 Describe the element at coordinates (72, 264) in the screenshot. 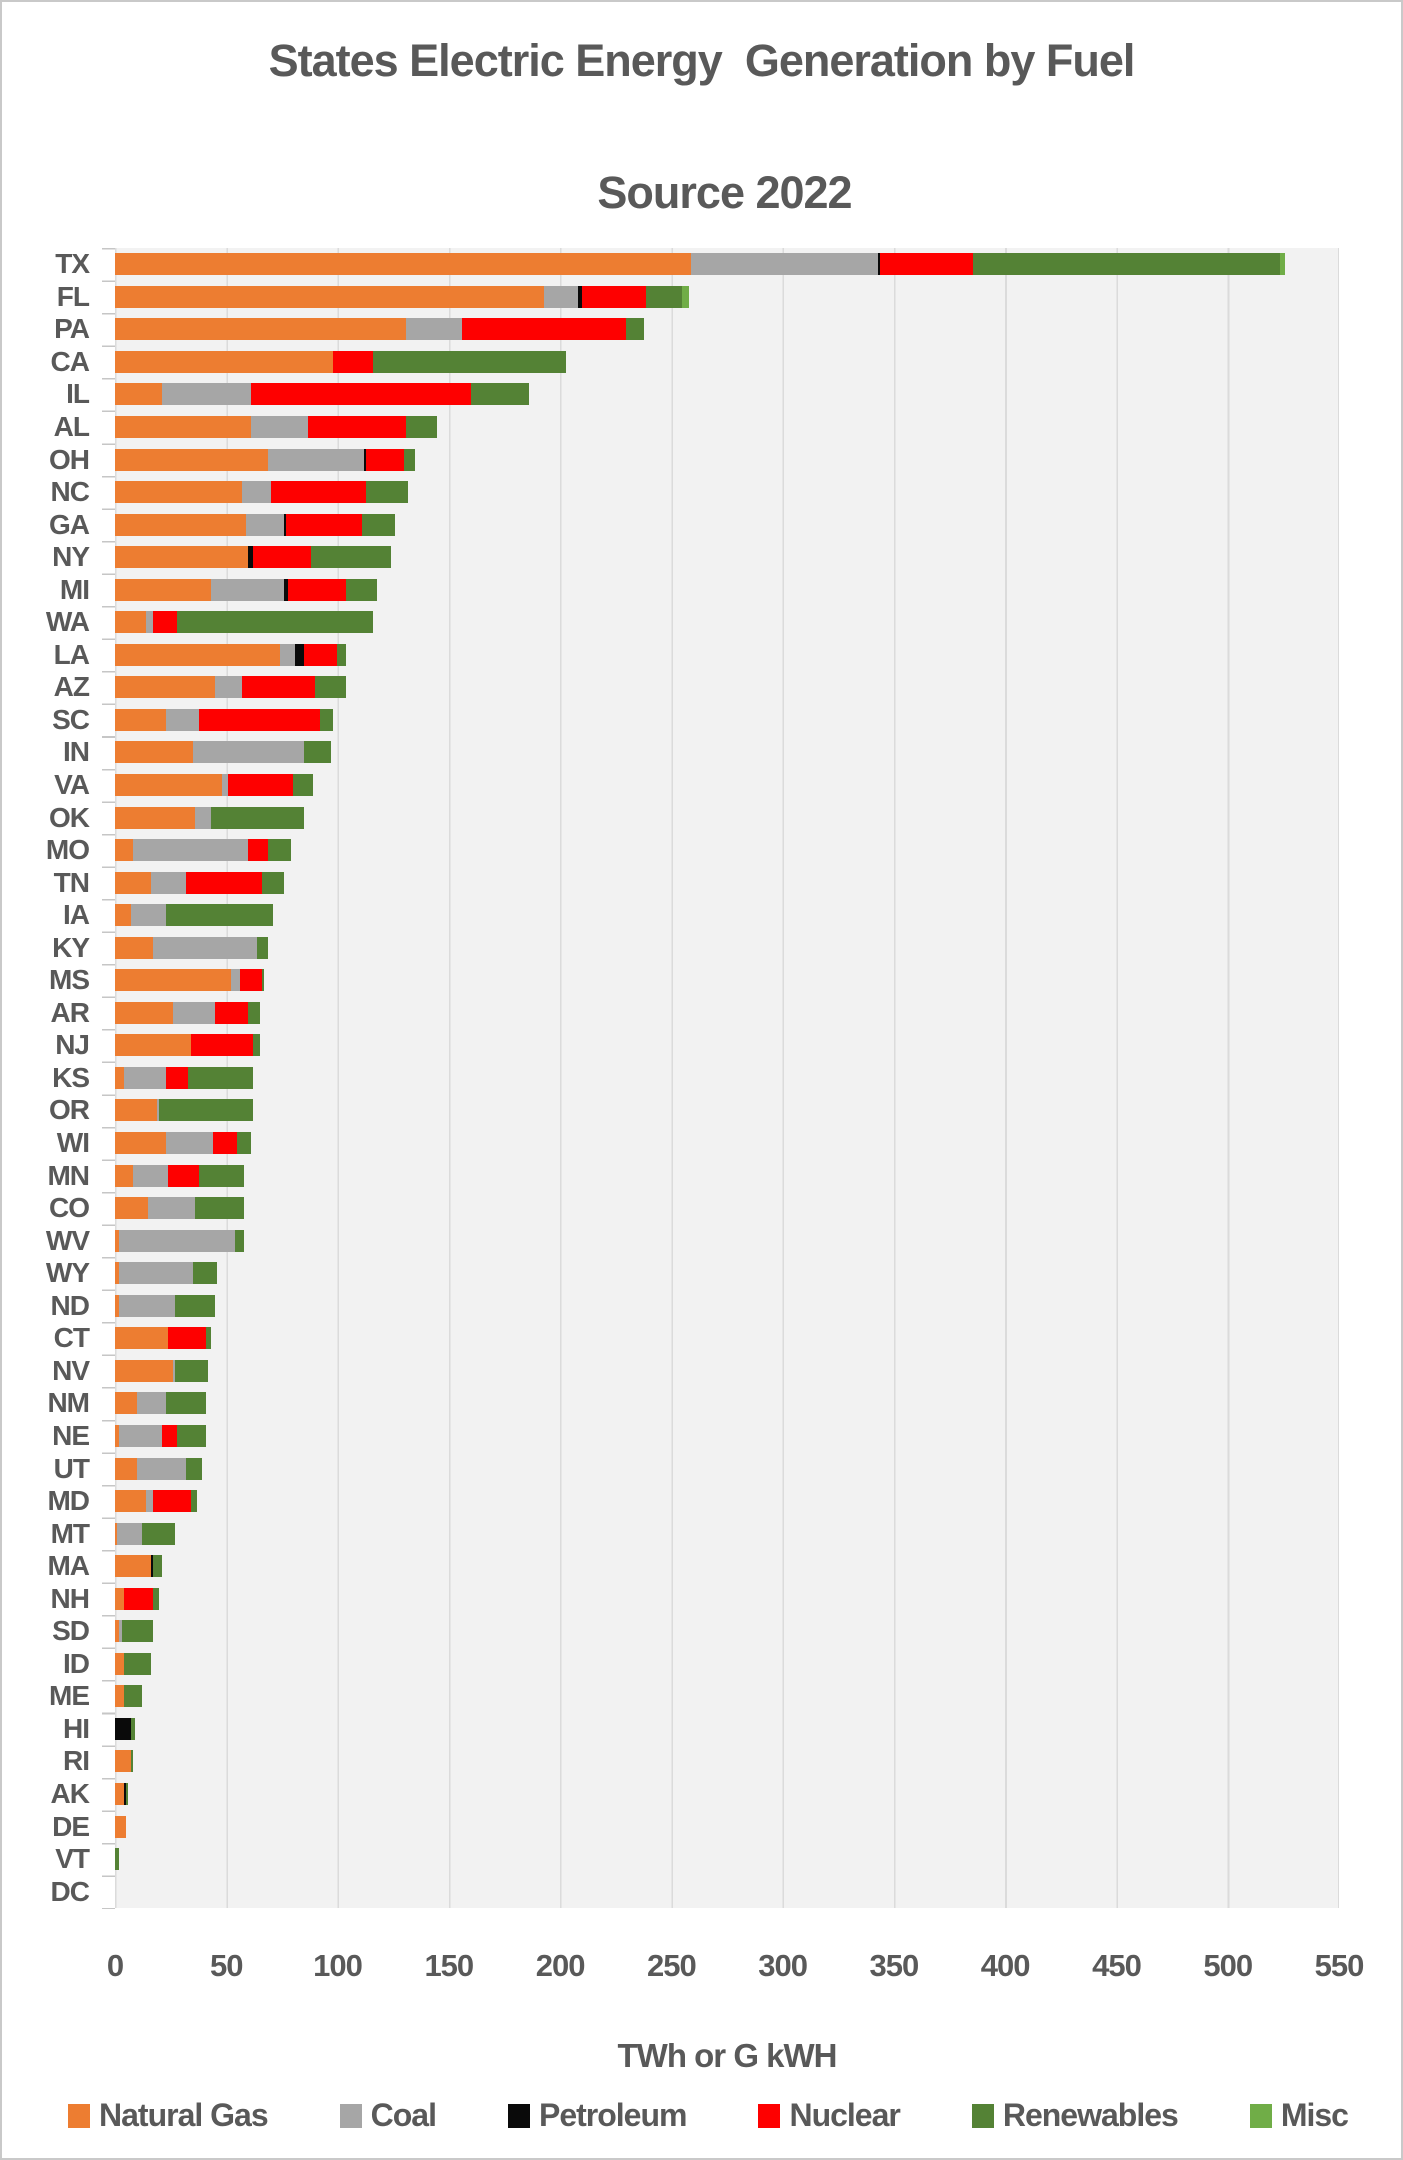

I see `y-axis-label-TX: TX` at that location.